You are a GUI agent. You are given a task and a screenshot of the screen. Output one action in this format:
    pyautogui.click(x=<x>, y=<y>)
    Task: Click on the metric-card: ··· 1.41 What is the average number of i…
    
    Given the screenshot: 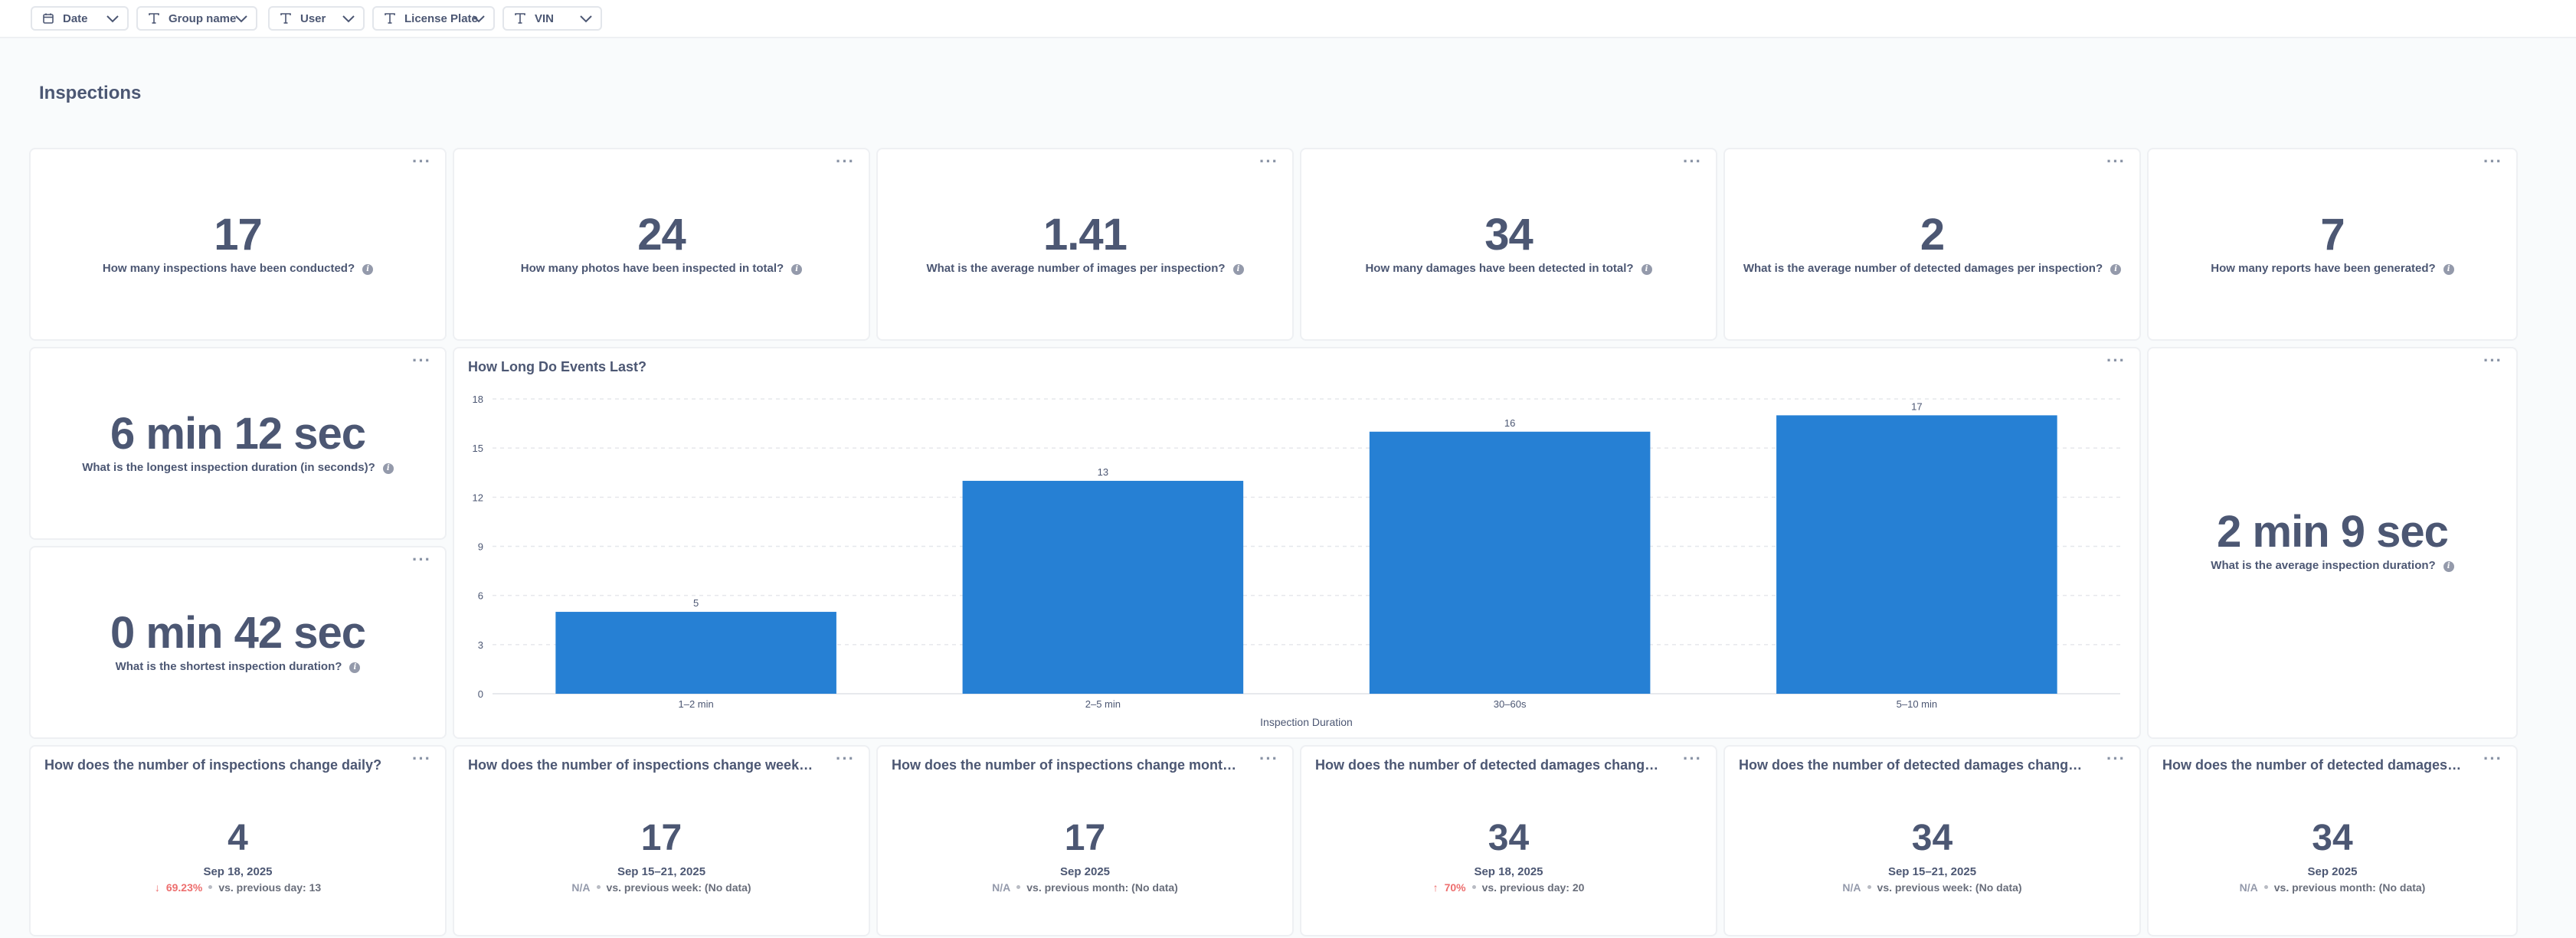 What is the action you would take?
    pyautogui.click(x=1085, y=244)
    